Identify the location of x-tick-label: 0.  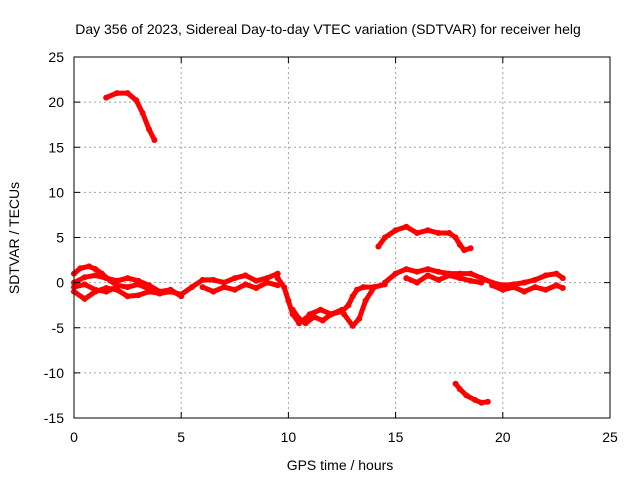
(74, 437).